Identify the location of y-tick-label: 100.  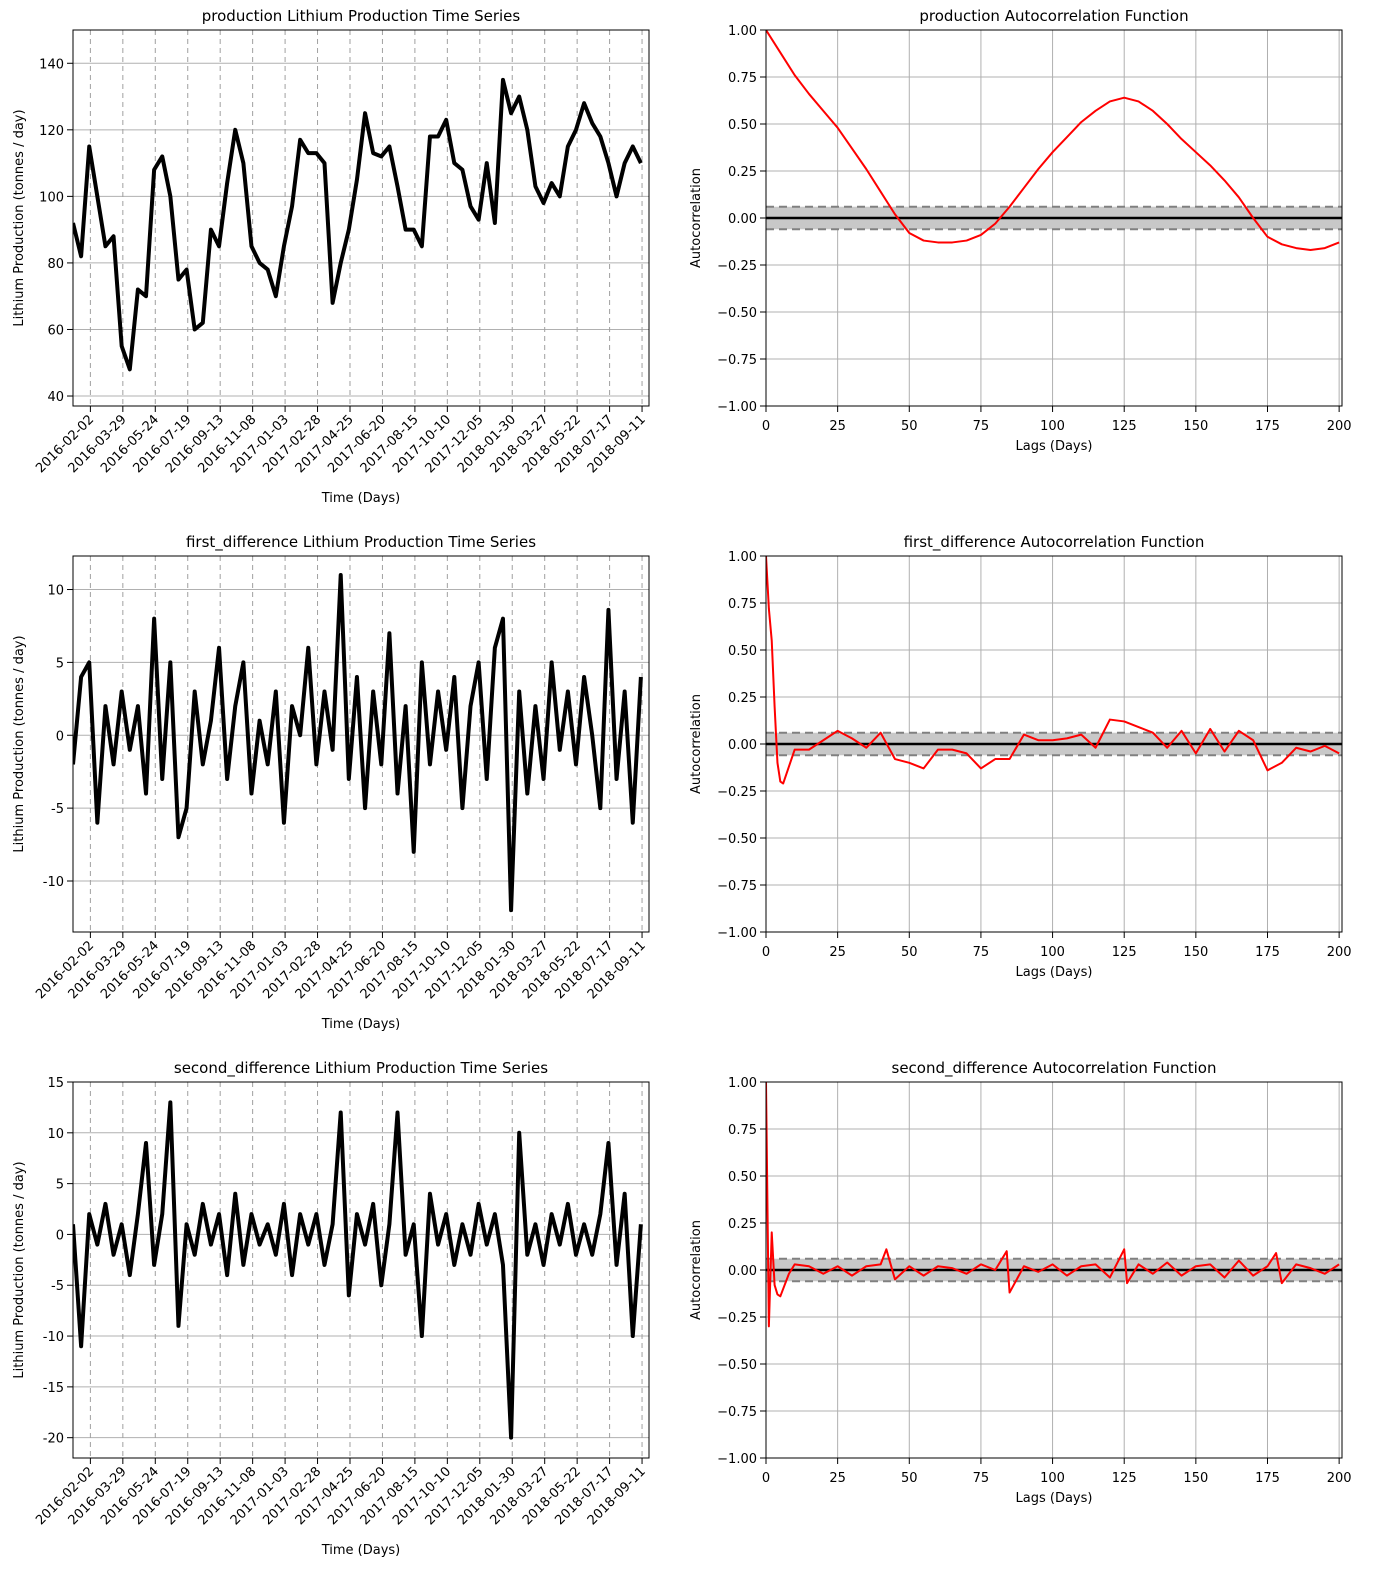
(51, 197).